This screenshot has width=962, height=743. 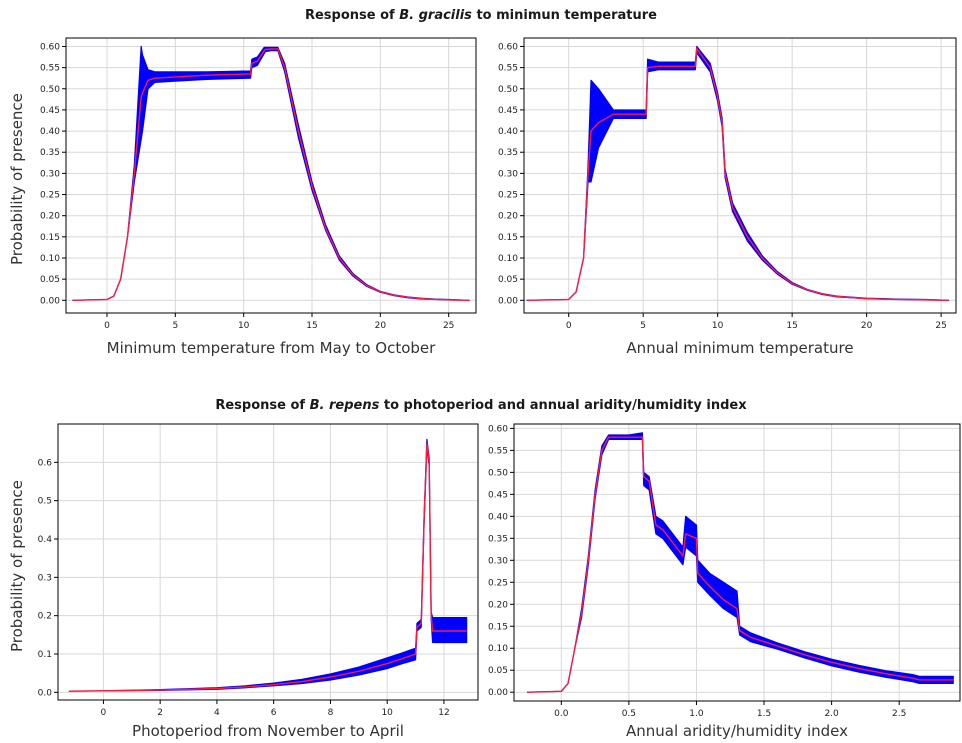 I want to click on bottom-title-species: B. repens, so click(x=344, y=405).